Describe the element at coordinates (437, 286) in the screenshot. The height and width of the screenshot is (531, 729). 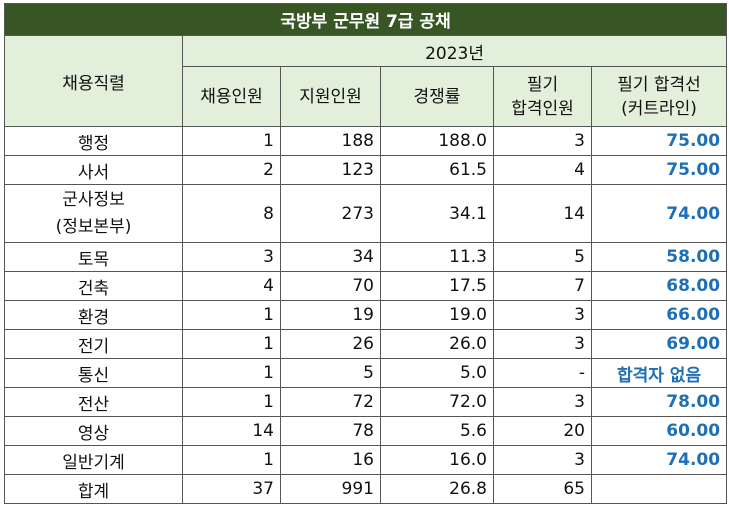
I see `row-ratio: 17.5` at that location.